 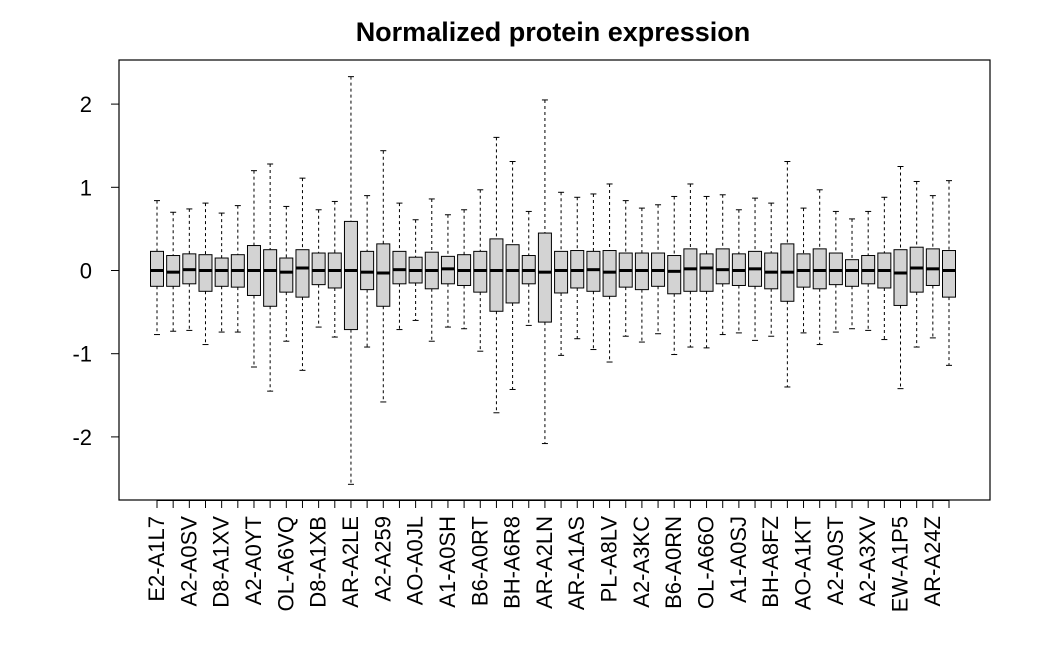 I want to click on x-tick-label: A2-A259, so click(x=382, y=559).